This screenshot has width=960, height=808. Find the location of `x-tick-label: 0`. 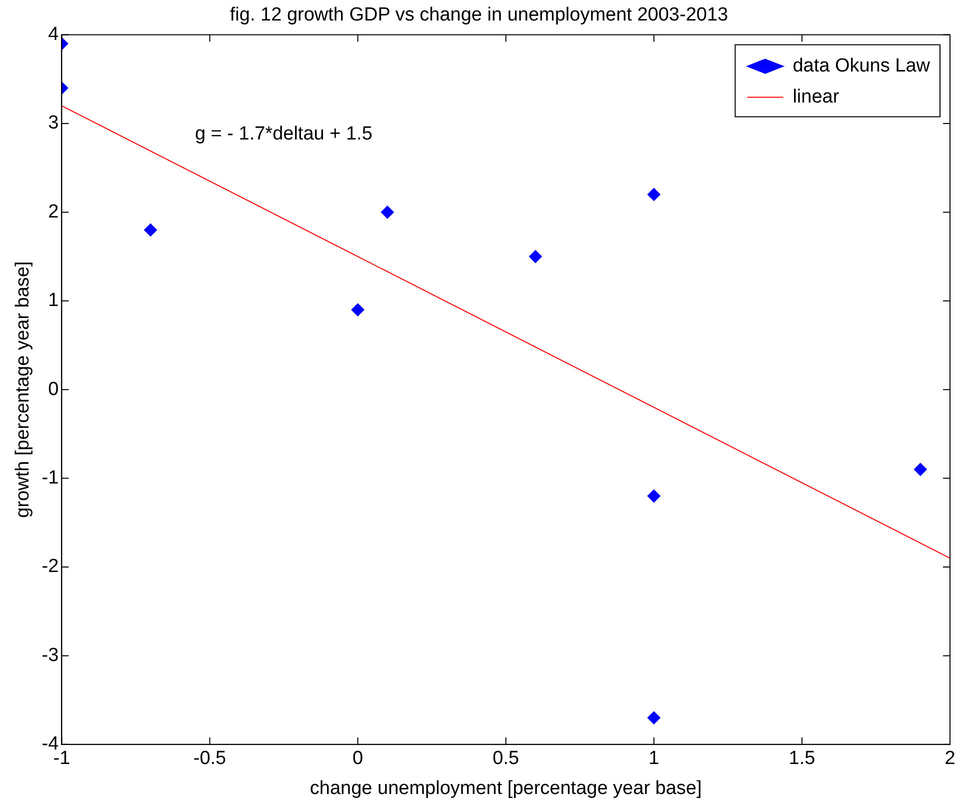

x-tick-label: 0 is located at coordinates (358, 759).